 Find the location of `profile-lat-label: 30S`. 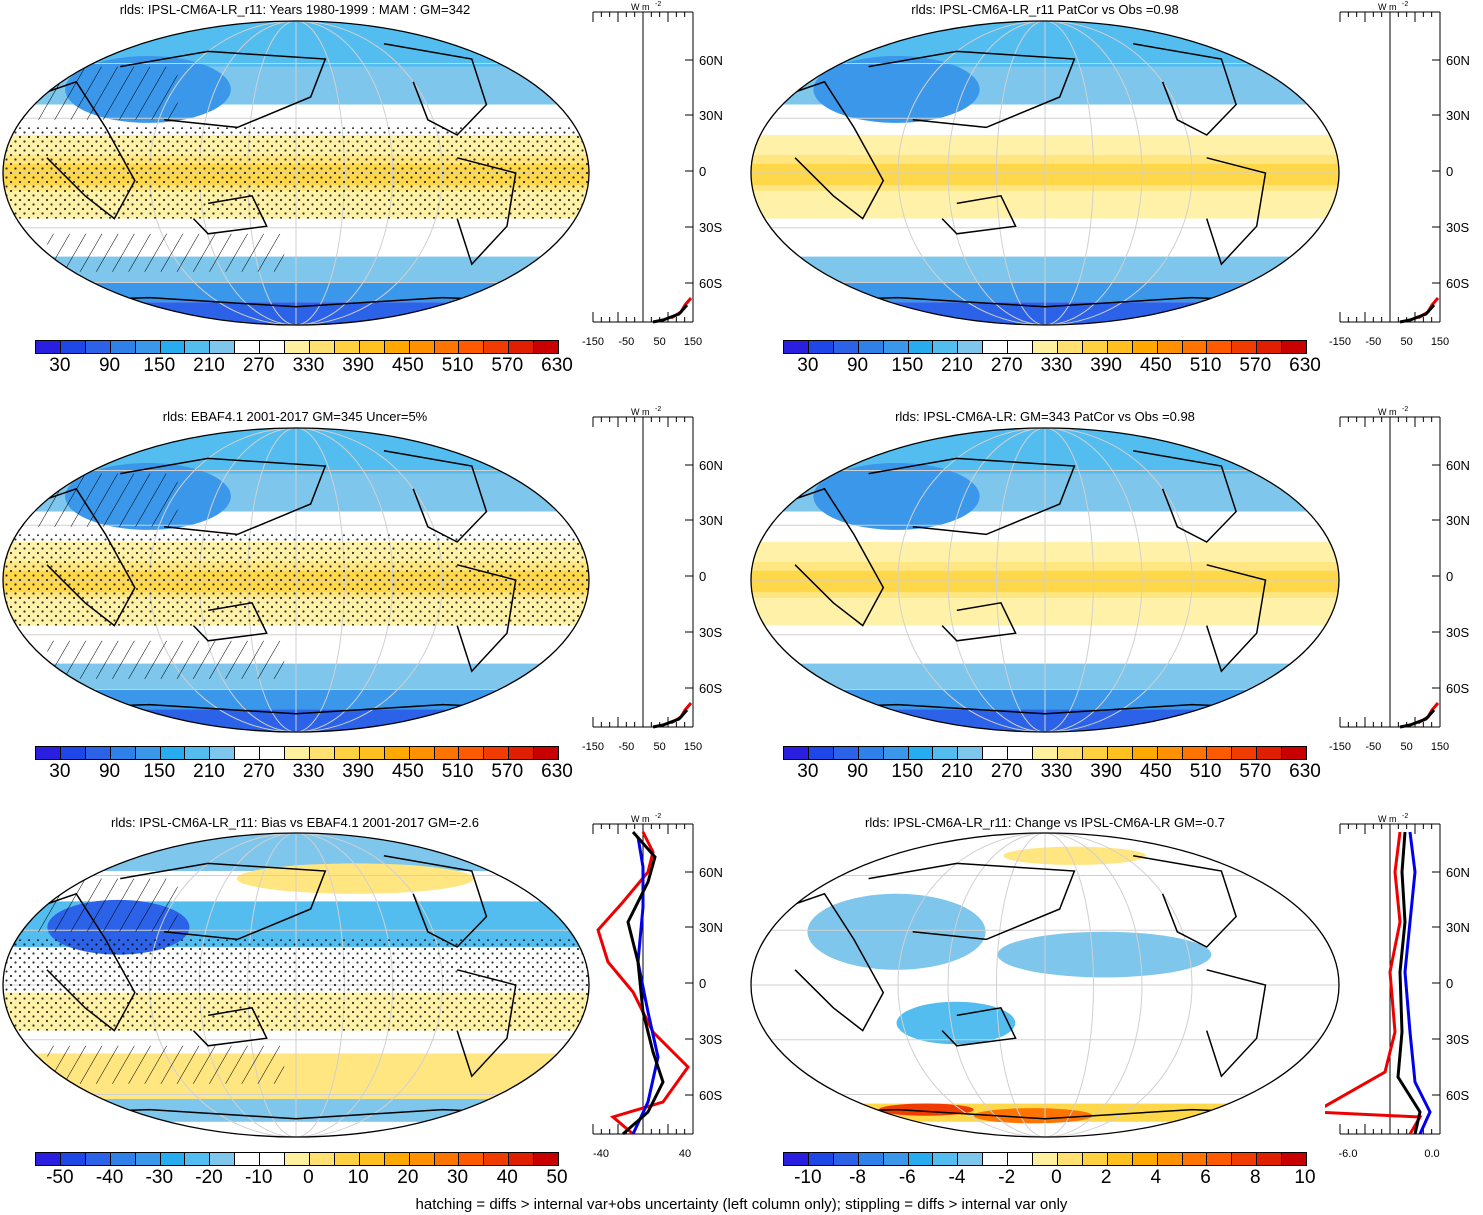

profile-lat-label: 30S is located at coordinates (710, 1039).